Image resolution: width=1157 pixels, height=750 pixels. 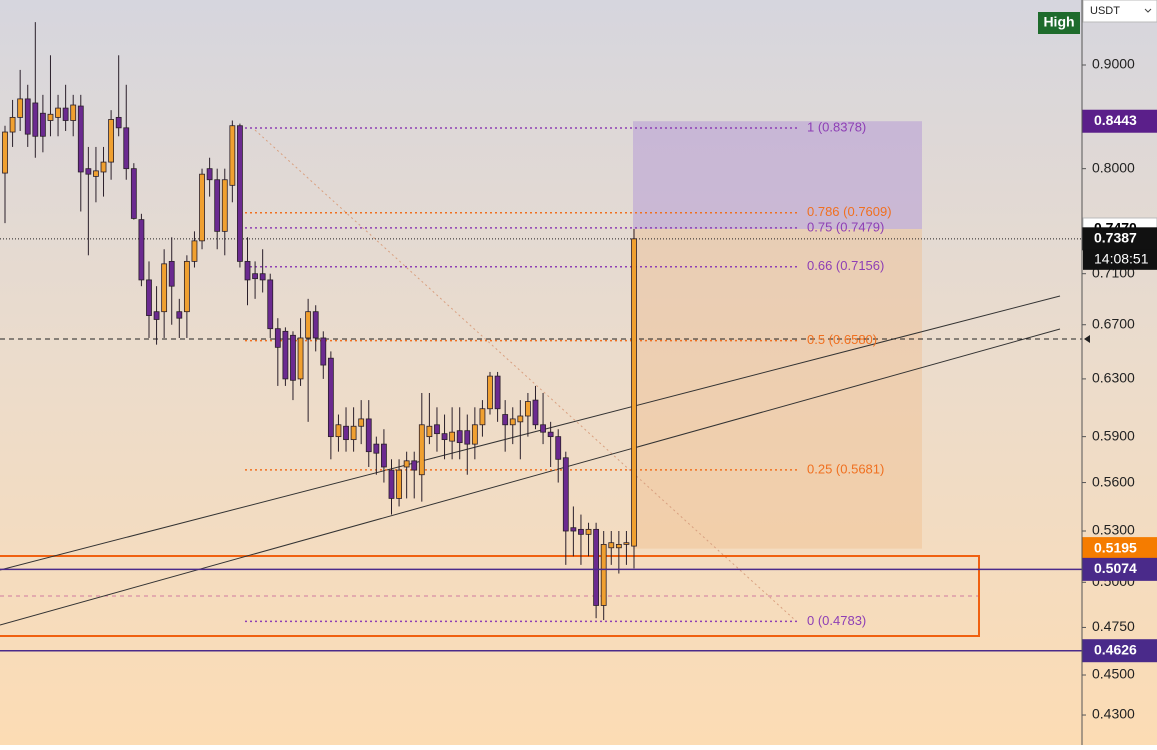 I want to click on fib-label: 0.66 (0.7156), so click(x=845, y=265).